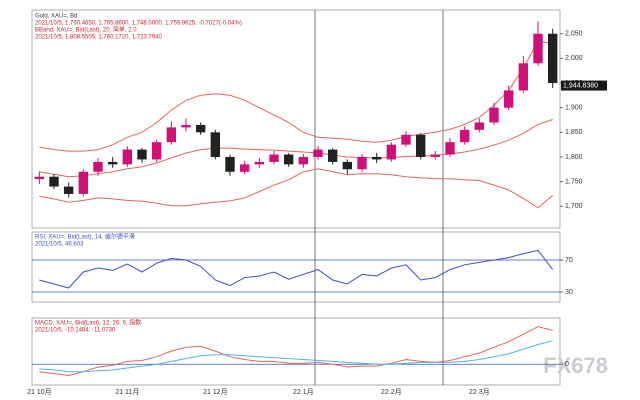 The image size is (640, 400). Describe the element at coordinates (39, 392) in the screenshot. I see `x-tick-label: 21 10月` at that location.